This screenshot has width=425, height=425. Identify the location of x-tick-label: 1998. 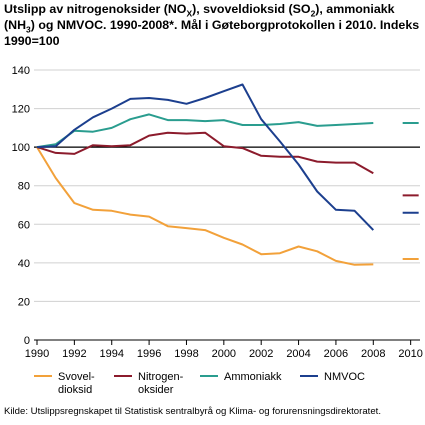
(186, 354).